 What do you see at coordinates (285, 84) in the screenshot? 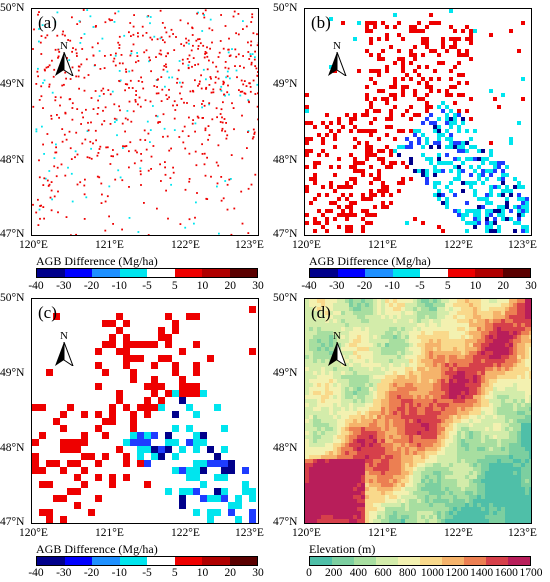
I see `lat-tick: 49°N` at bounding box center [285, 84].